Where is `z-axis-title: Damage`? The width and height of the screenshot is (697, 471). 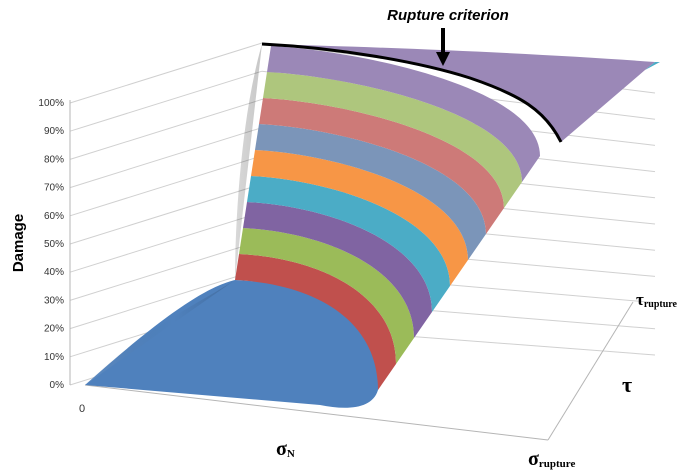 z-axis-title: Damage is located at coordinates (18, 243).